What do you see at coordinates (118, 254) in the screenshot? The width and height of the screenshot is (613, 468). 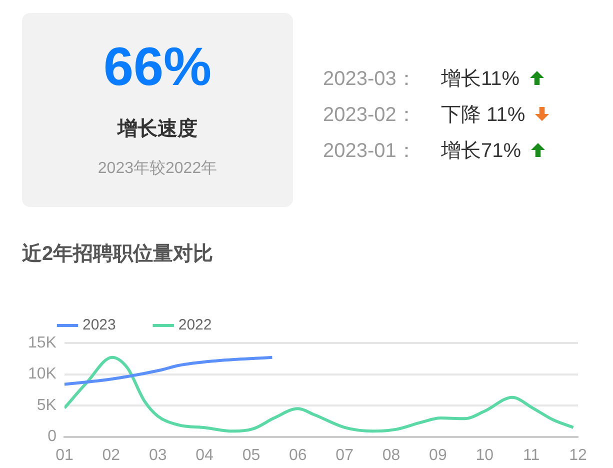 I see `chart-title: 近2年招聘职位量对比` at bounding box center [118, 254].